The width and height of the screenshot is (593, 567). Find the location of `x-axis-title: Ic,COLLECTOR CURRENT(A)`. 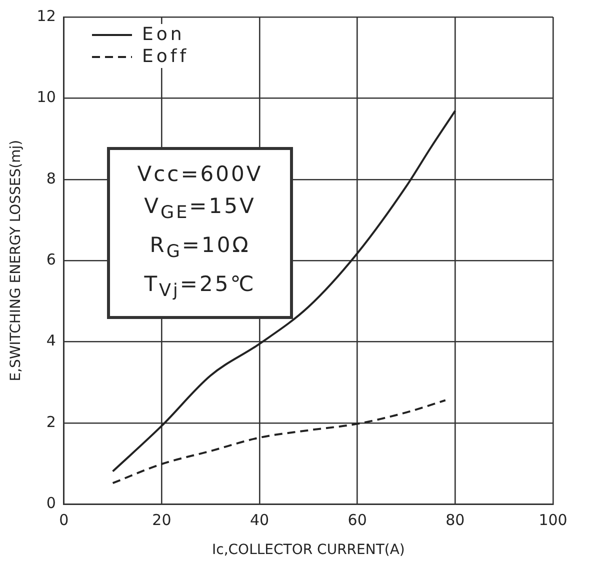

x-axis-title: Ic,COLLECTOR CURRENT(A) is located at coordinates (308, 550).